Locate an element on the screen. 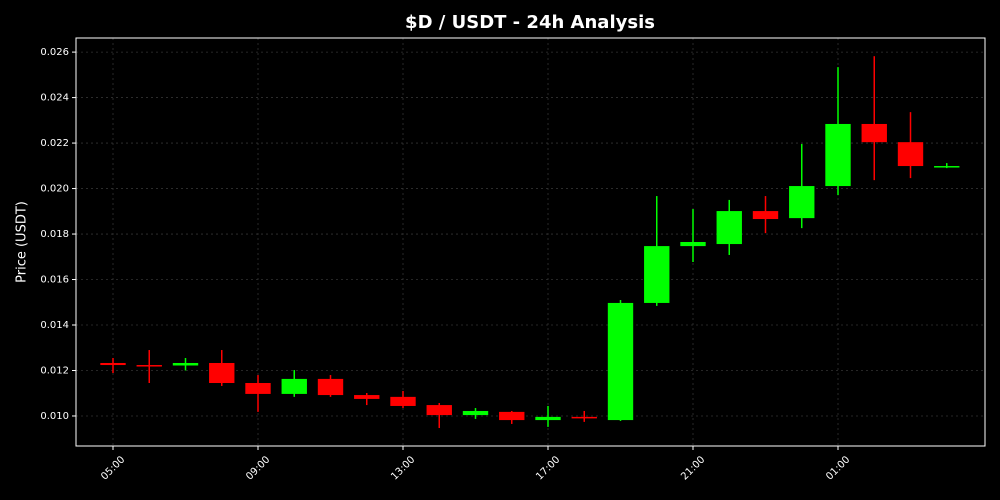 The height and width of the screenshot is (500, 1000). y-tick-label: 0.016 is located at coordinates (54, 280).